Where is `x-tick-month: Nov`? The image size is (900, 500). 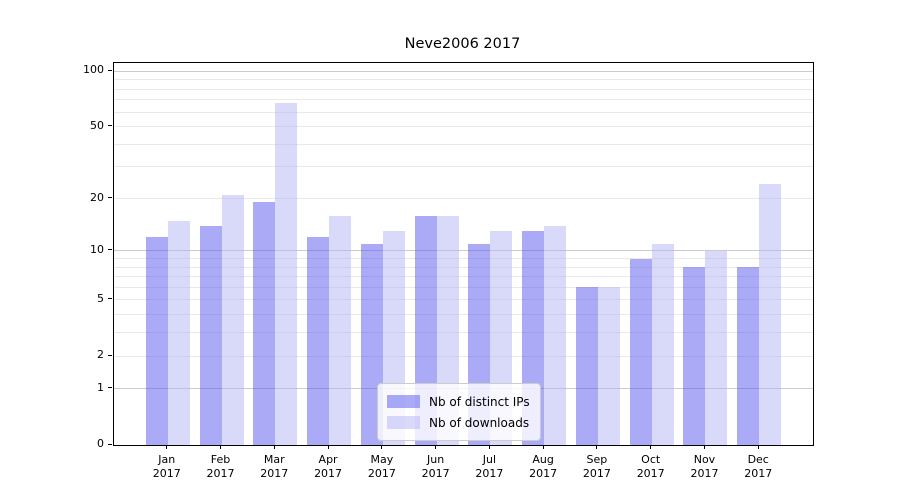
x-tick-month: Nov is located at coordinates (704, 459).